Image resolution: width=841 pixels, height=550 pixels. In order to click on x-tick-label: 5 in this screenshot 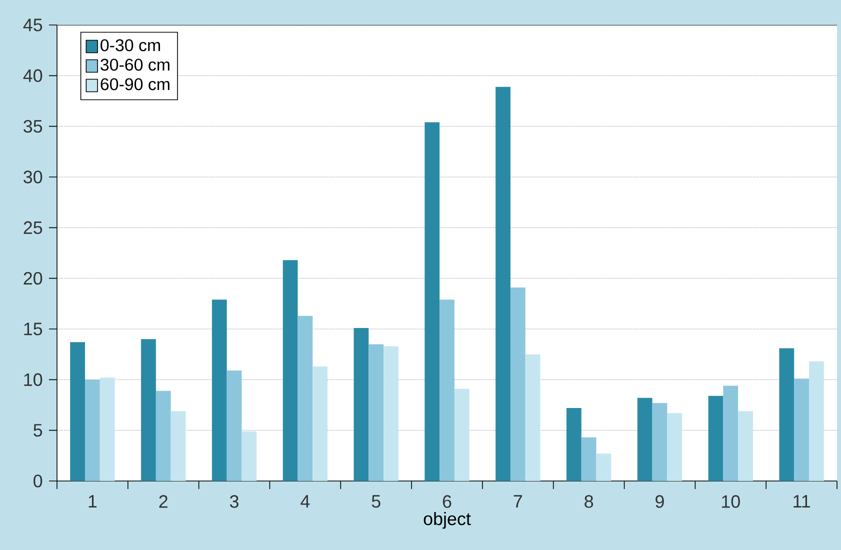, I will do `click(376, 501)`.